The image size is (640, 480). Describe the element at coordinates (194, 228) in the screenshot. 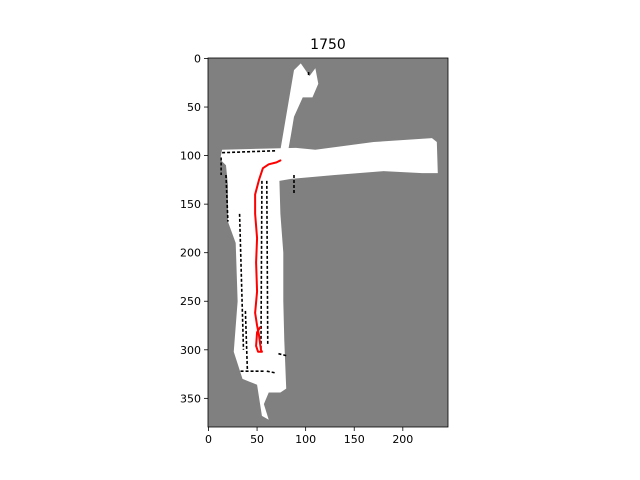

I see `y-axis: 0 50 100 150 200 250 300 350` at that location.